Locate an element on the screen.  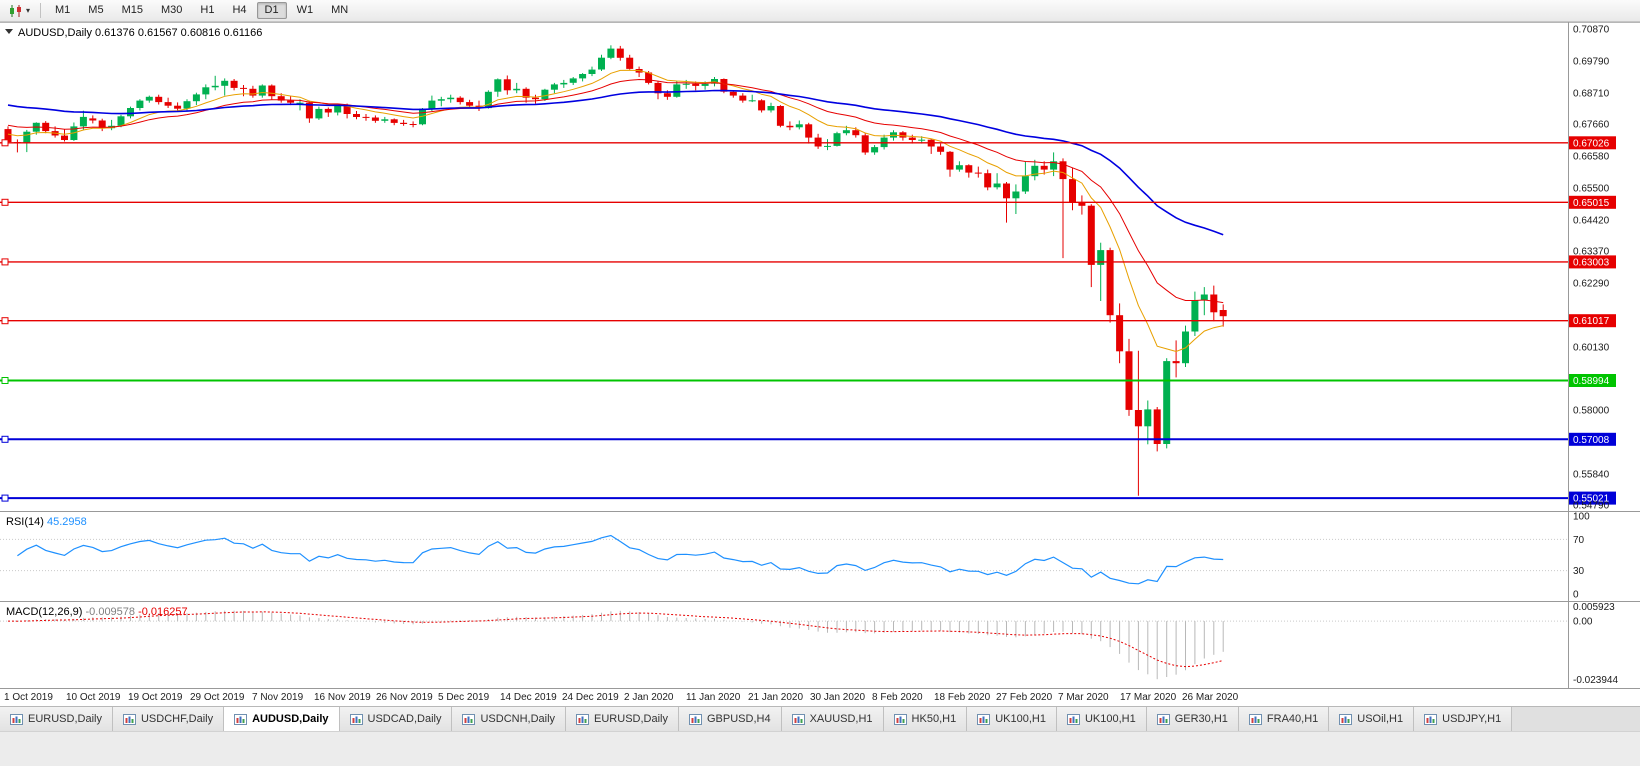
timeframe-button-m30: M30 is located at coordinates (171, 10).